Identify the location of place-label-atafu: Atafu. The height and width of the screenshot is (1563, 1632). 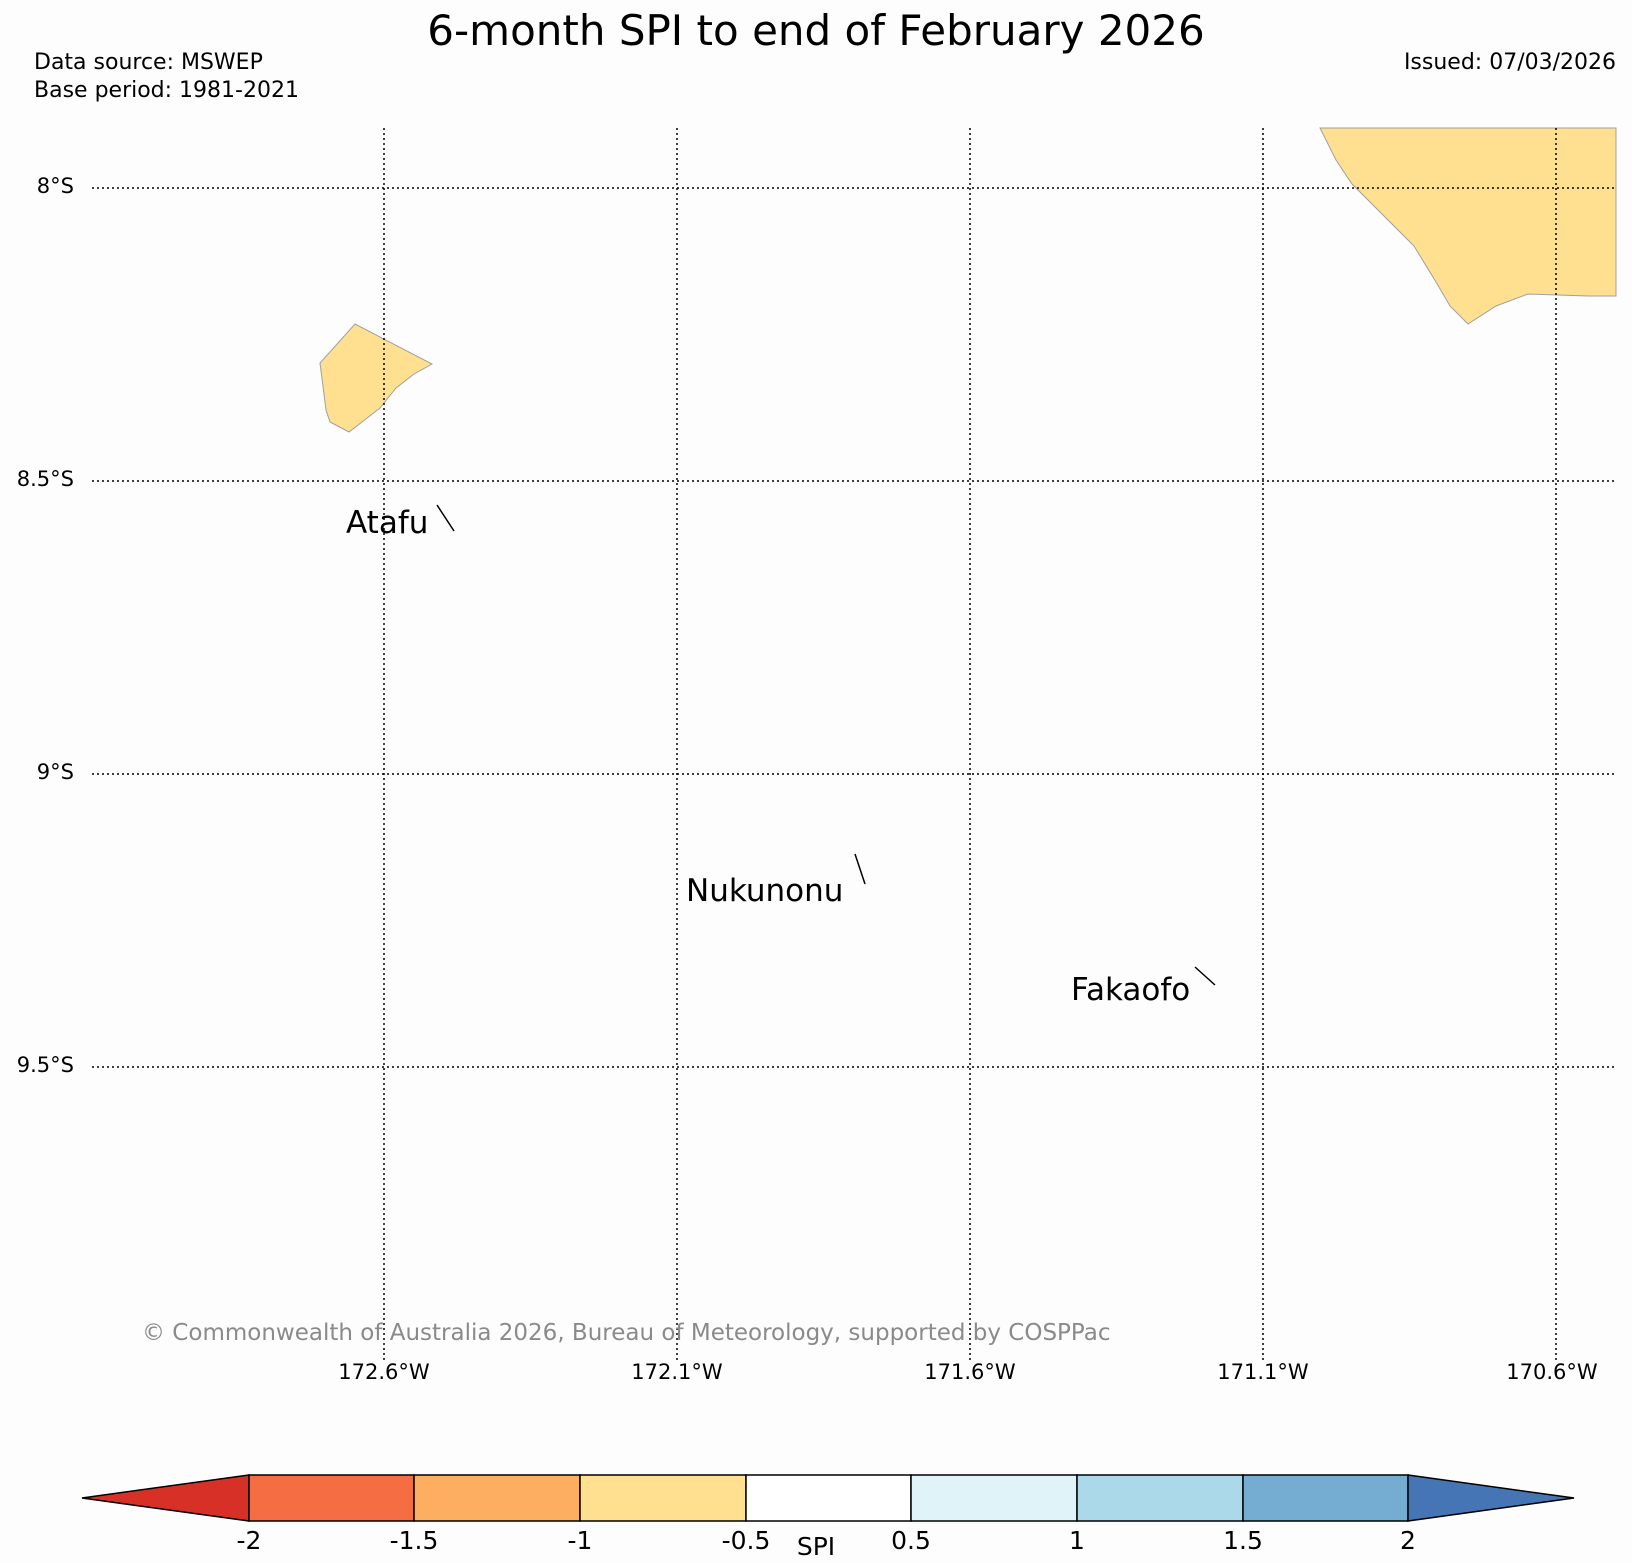
(387, 523).